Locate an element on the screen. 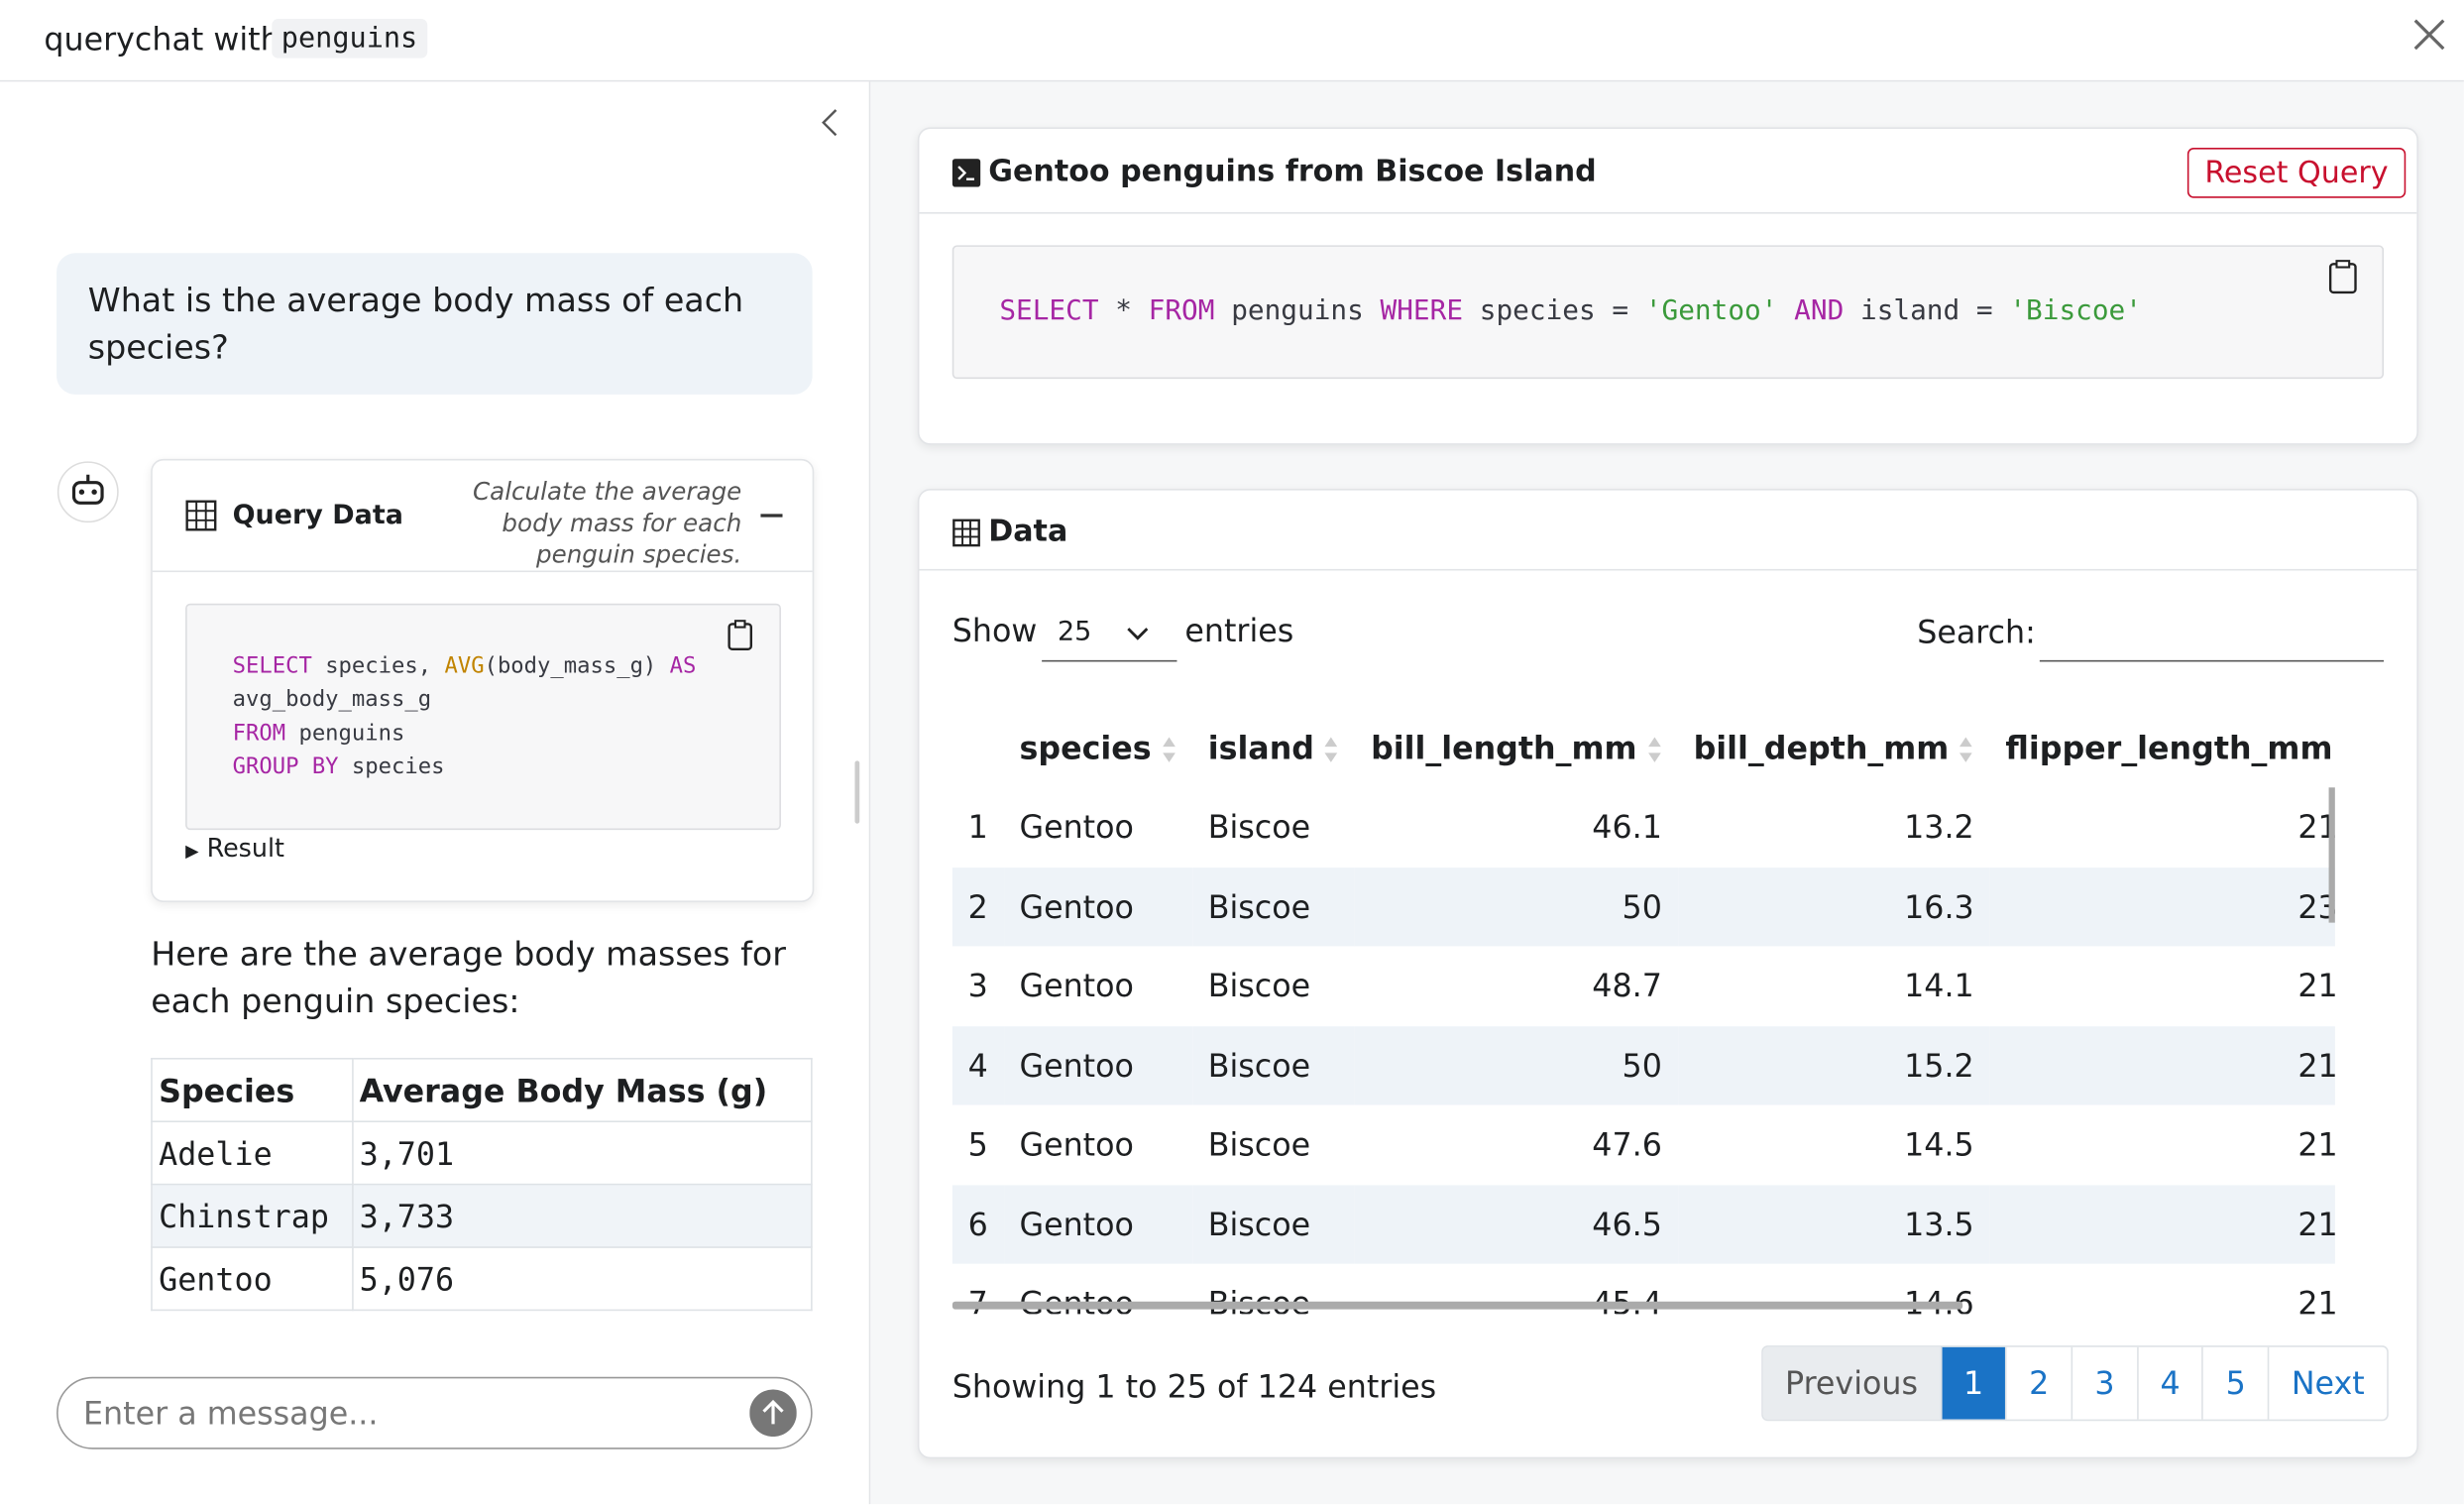 The height and width of the screenshot is (1505, 2464). table-cell: Chinstrap is located at coordinates (252, 1216).